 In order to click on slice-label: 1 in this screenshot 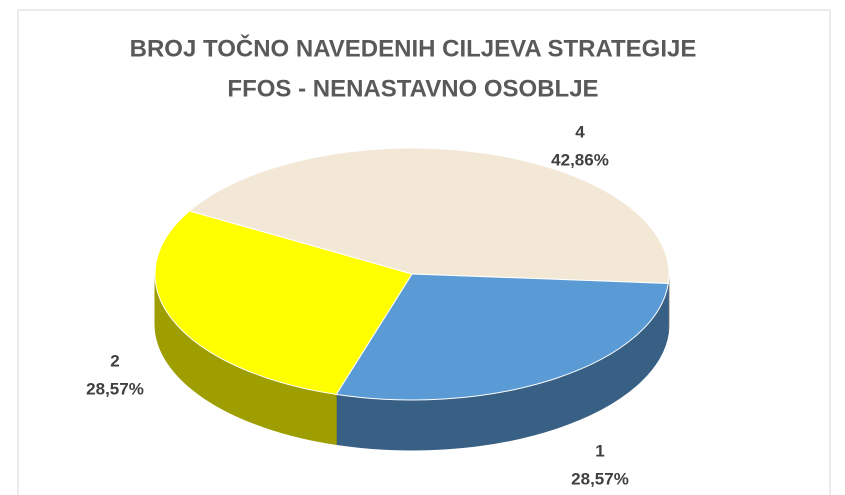, I will do `click(599, 450)`.